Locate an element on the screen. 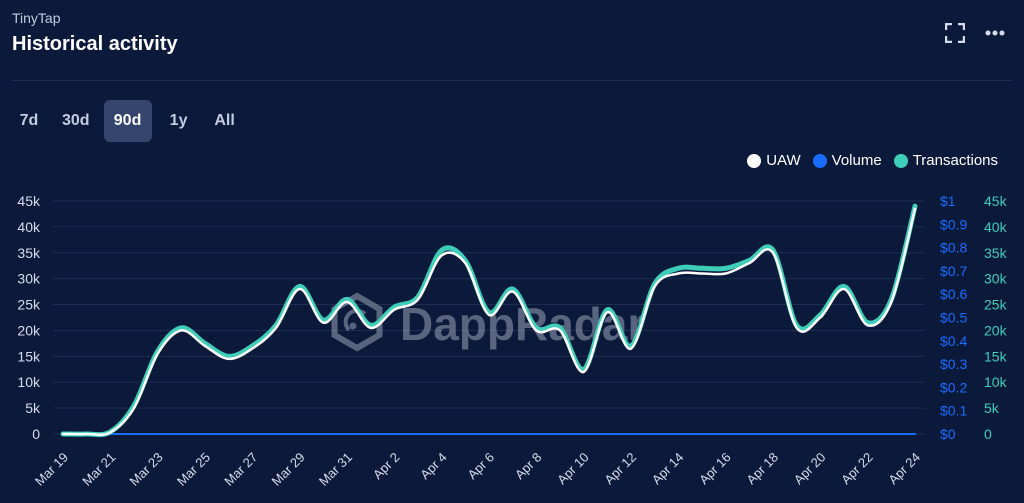 The width and height of the screenshot is (1024, 503). legend-transactions: Transactions is located at coordinates (945, 160).